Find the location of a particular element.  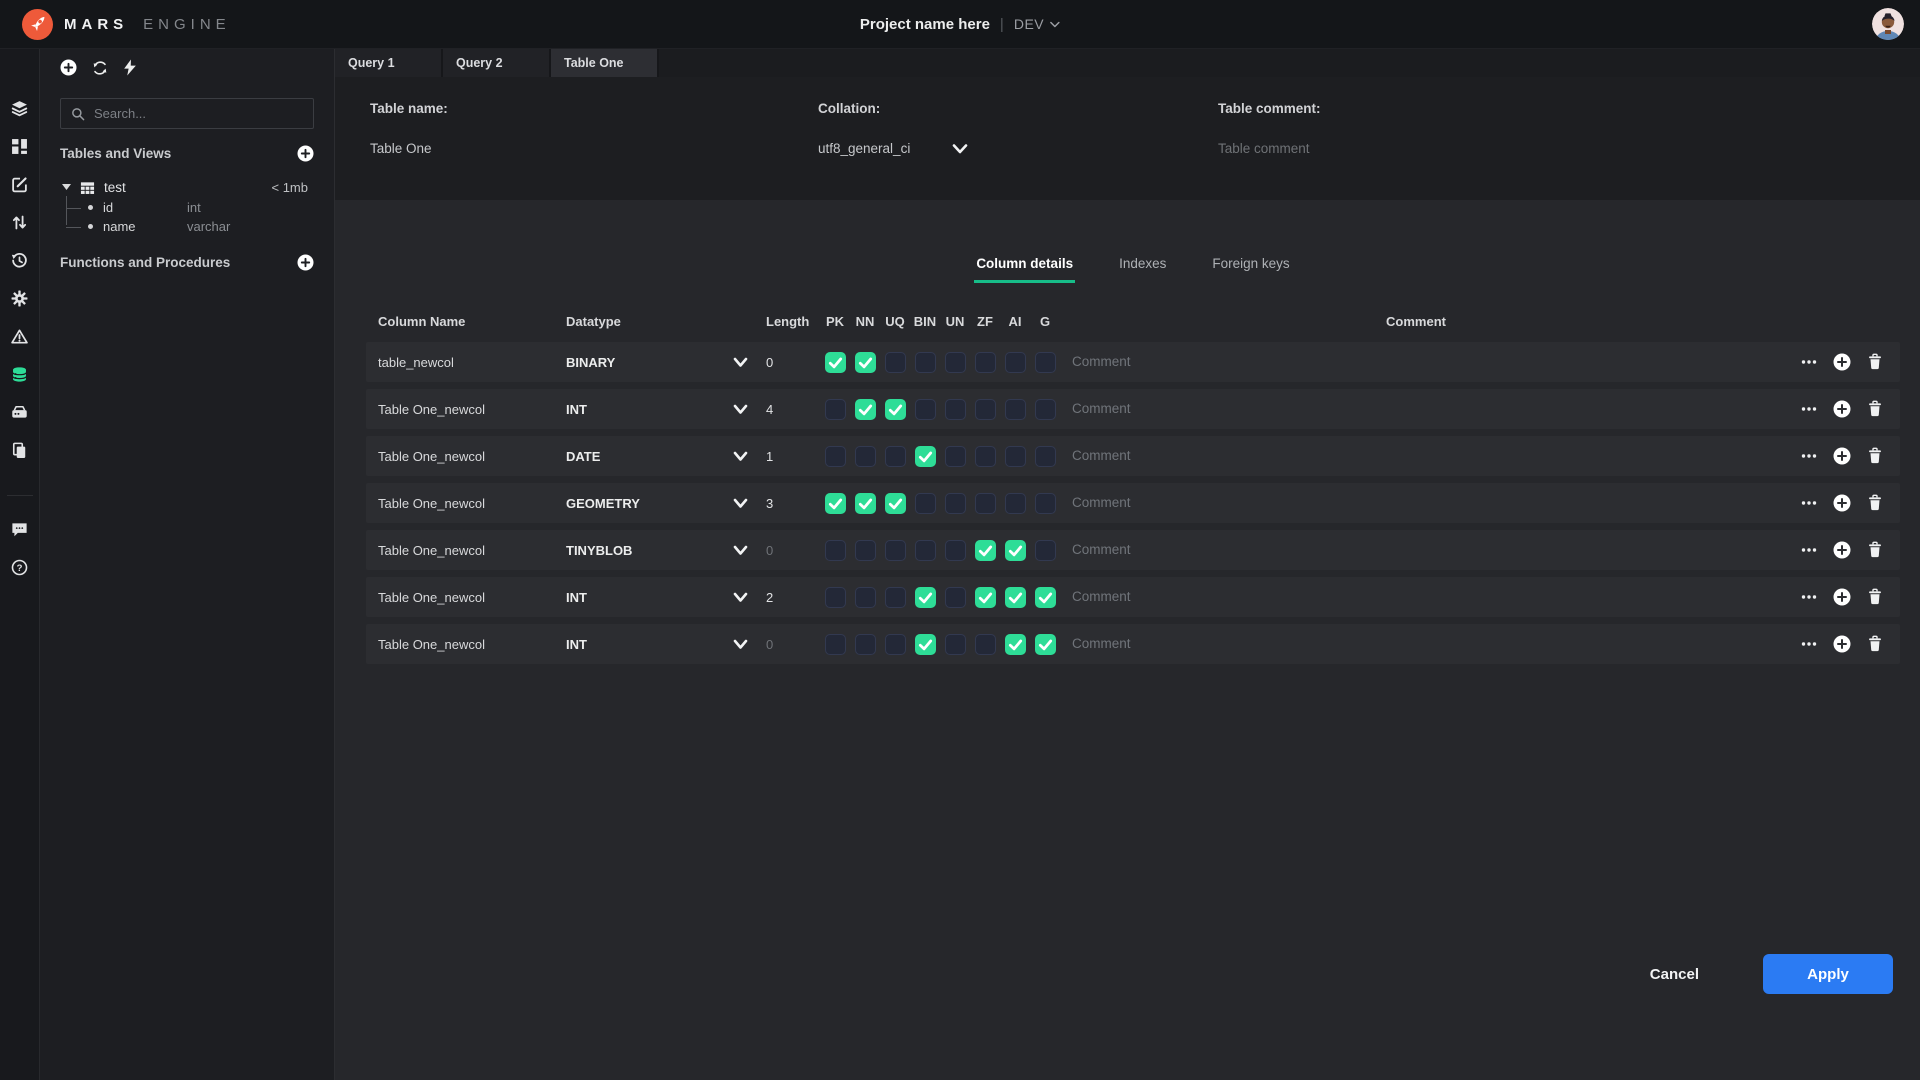

environment-dropdown: DEV is located at coordinates (1037, 24).